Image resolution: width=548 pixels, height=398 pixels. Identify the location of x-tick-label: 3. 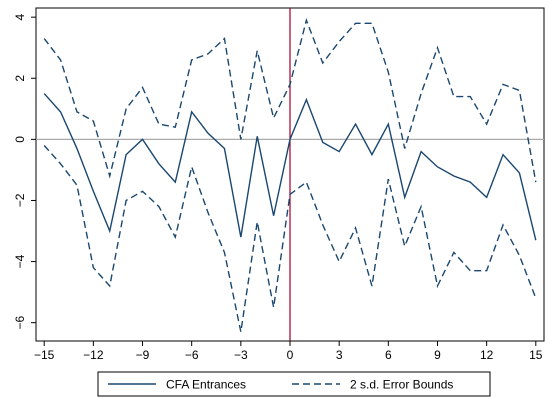
(339, 355).